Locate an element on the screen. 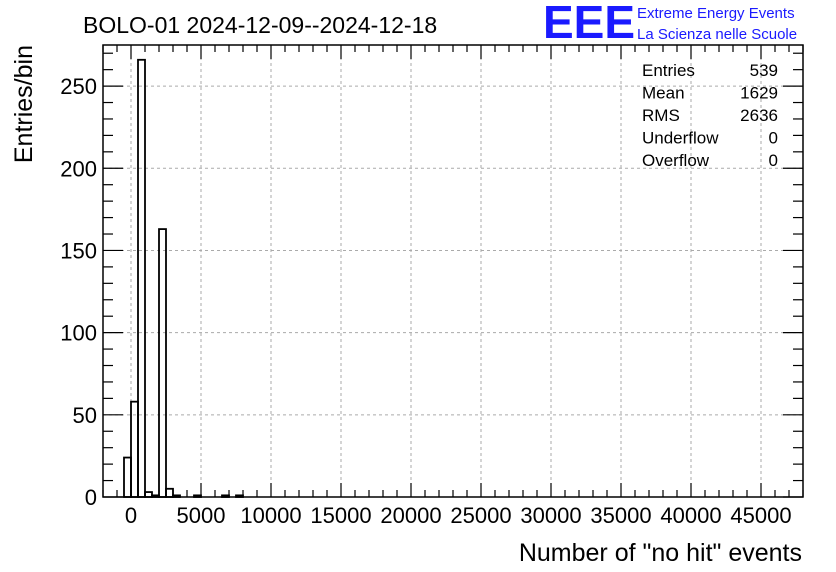  x-tick-label: 35000 is located at coordinates (620, 515).